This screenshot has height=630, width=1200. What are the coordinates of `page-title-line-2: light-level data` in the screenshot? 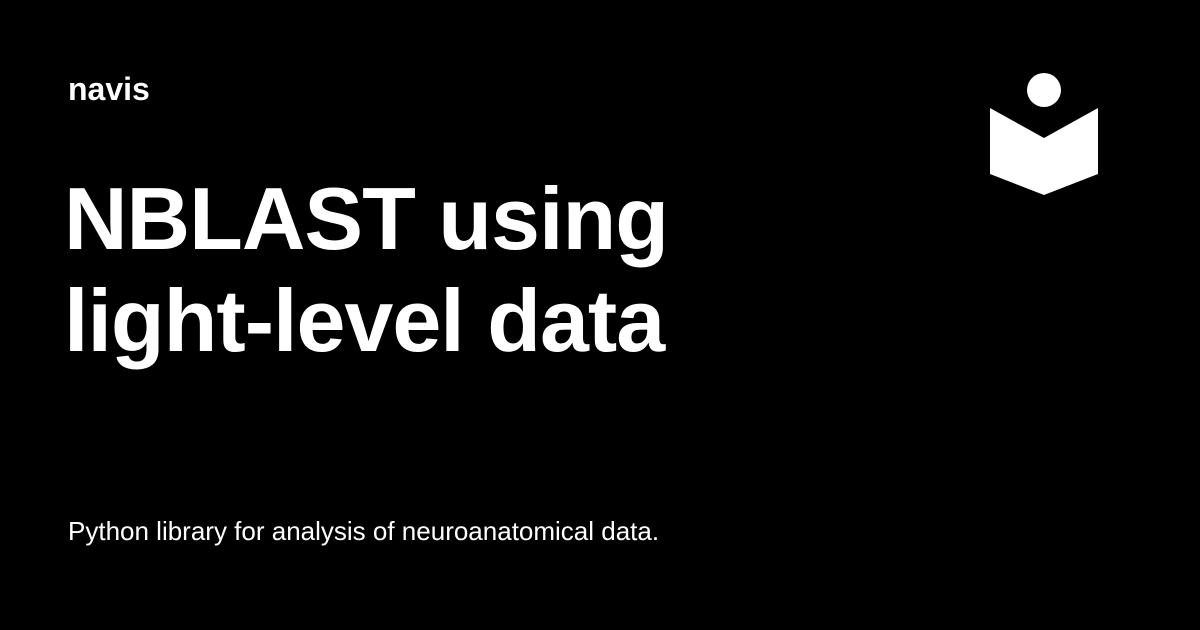 It's located at (364, 320).